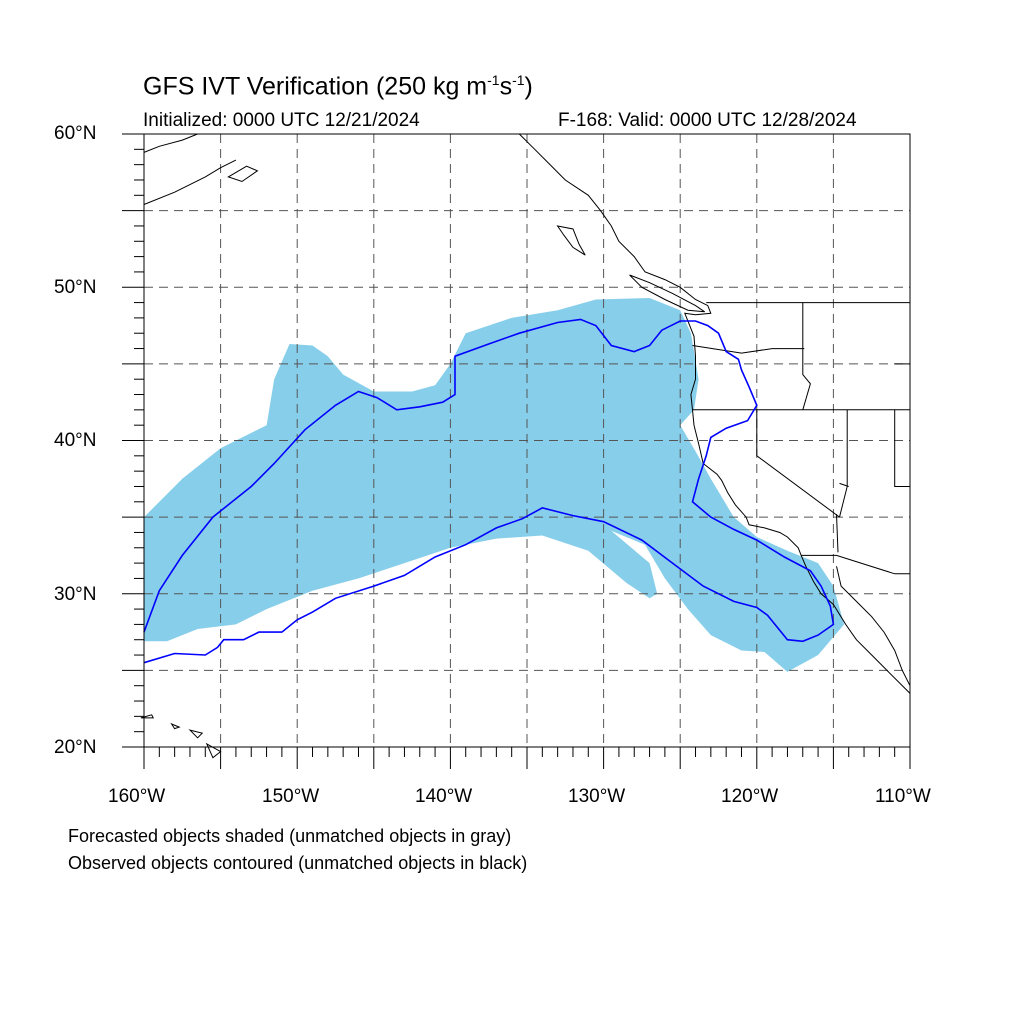 The width and height of the screenshot is (1024, 1024). Describe the element at coordinates (75, 747) in the screenshot. I see `lat-label-20n: 20°N` at that location.